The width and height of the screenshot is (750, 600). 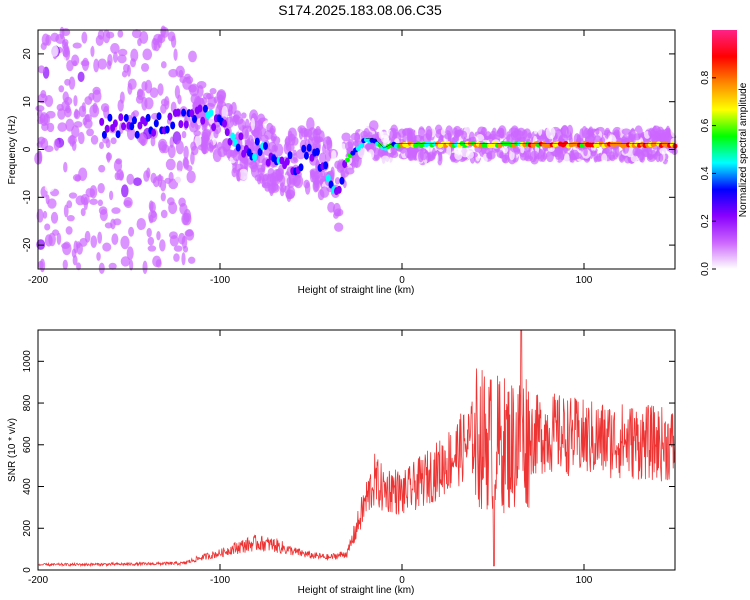 I want to click on y-tick-label: 0, so click(x=27, y=570).